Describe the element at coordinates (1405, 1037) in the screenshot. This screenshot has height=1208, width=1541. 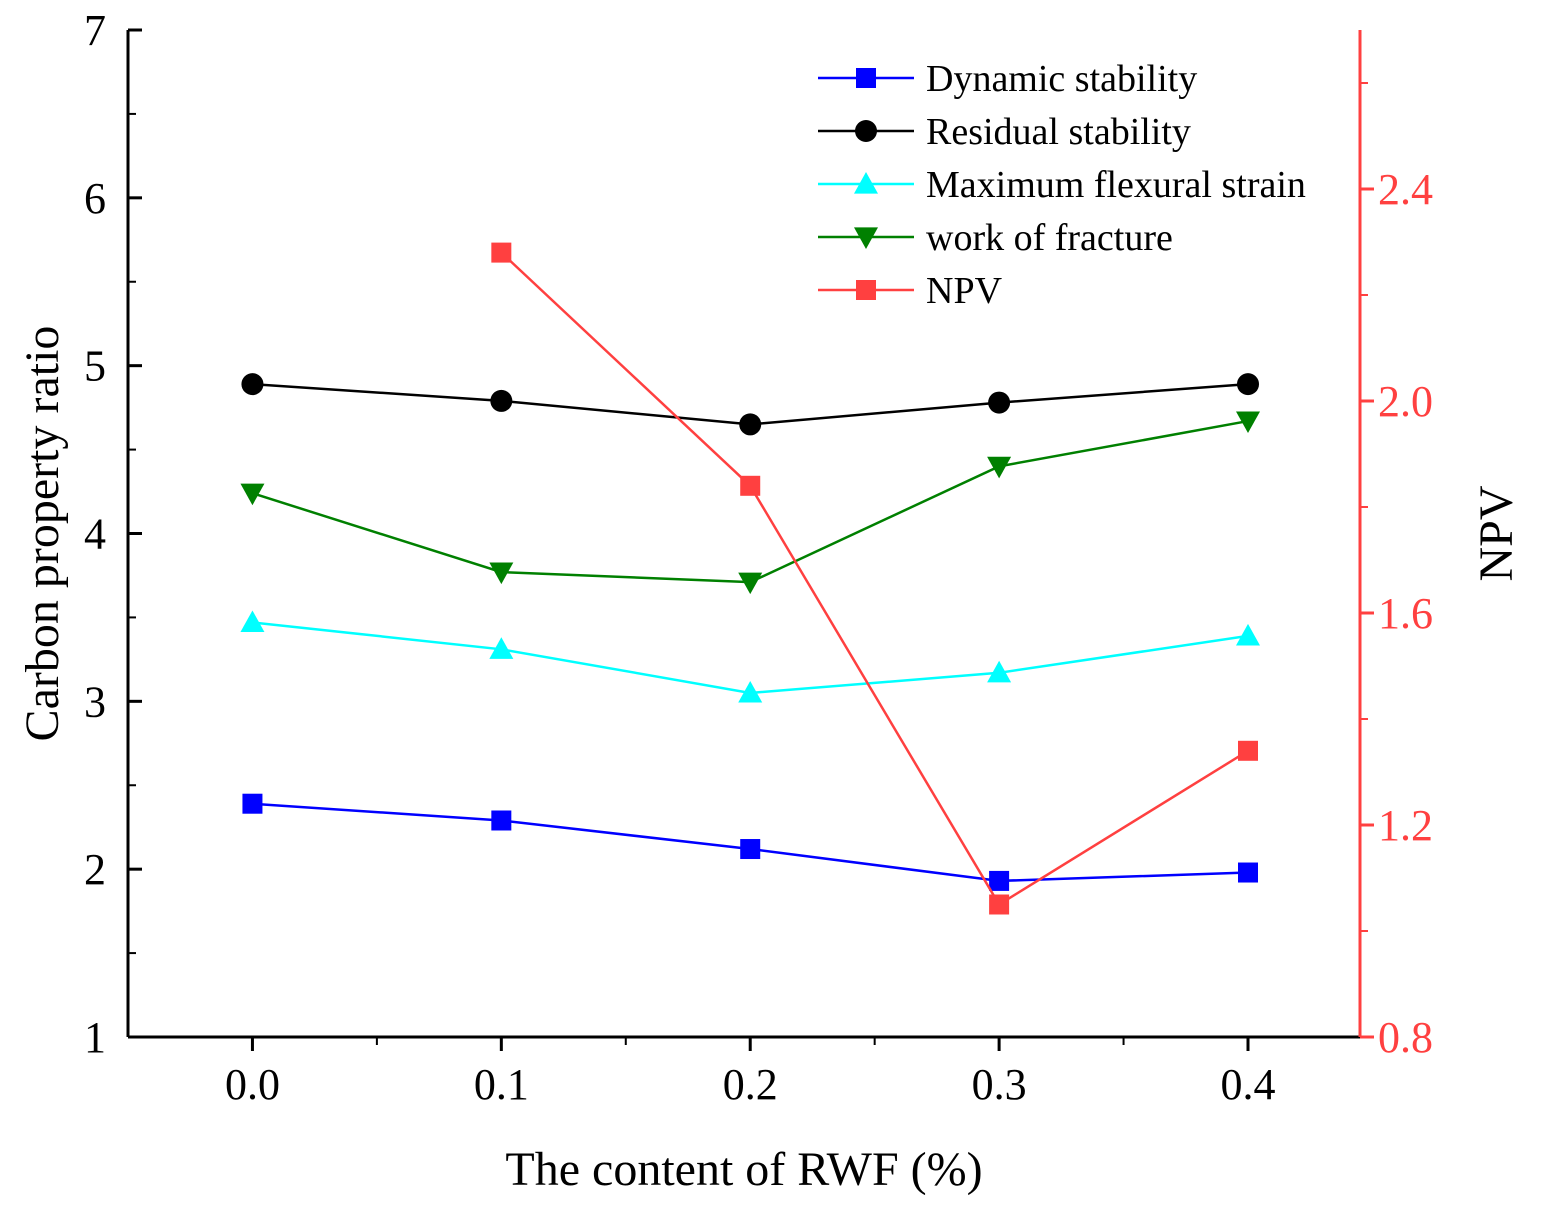
I see `y2-tick-label: 0.8` at that location.